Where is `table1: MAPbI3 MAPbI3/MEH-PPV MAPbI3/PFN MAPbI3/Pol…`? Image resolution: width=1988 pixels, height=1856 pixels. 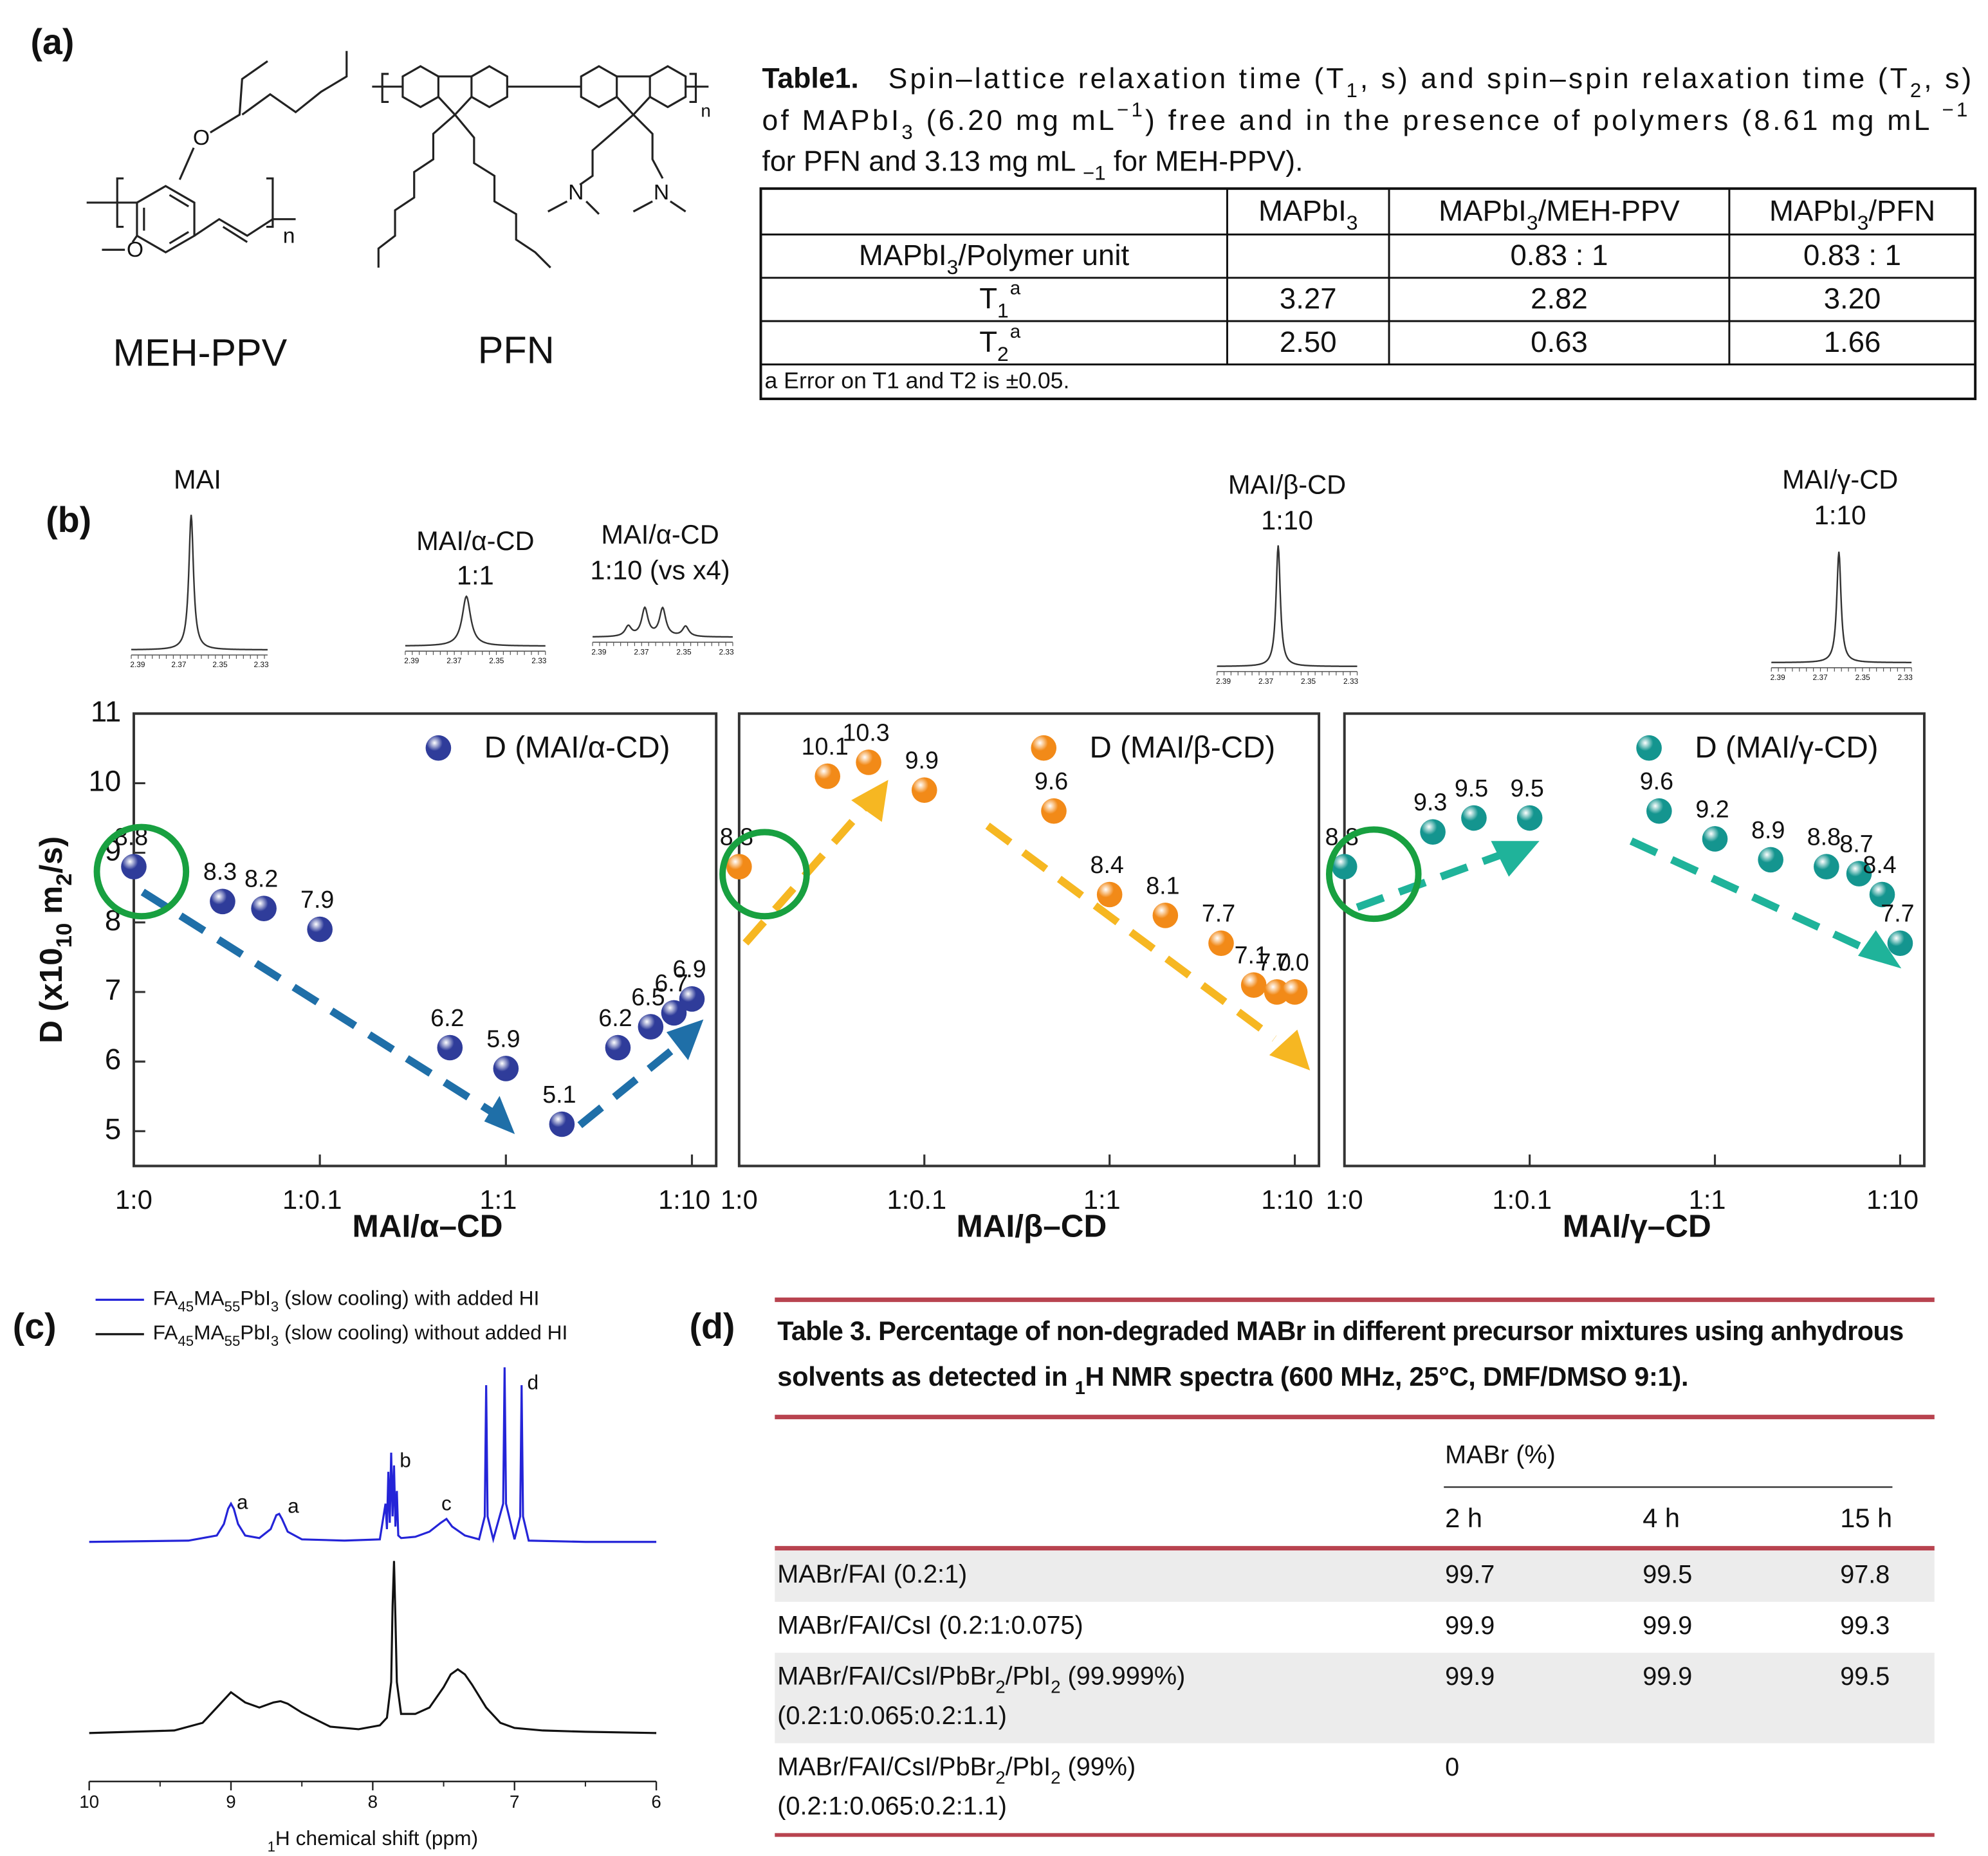 table1: MAPbI3 MAPbI3/MEH-PPV MAPbI3/PFN MAPbI3/Pol… is located at coordinates (1368, 293).